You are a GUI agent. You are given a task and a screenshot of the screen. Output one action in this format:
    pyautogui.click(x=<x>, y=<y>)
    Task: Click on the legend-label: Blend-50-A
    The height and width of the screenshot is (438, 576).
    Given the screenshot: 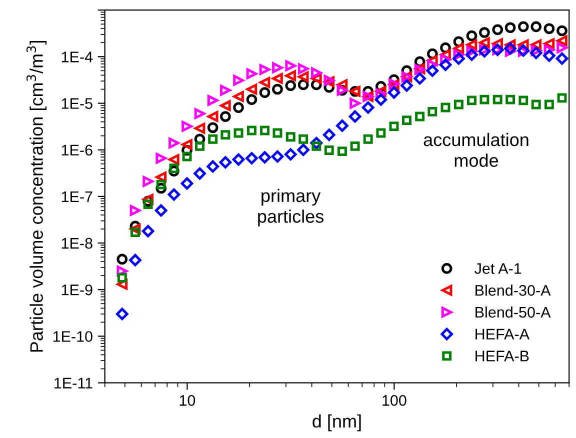 What is the action you would take?
    pyautogui.click(x=513, y=312)
    